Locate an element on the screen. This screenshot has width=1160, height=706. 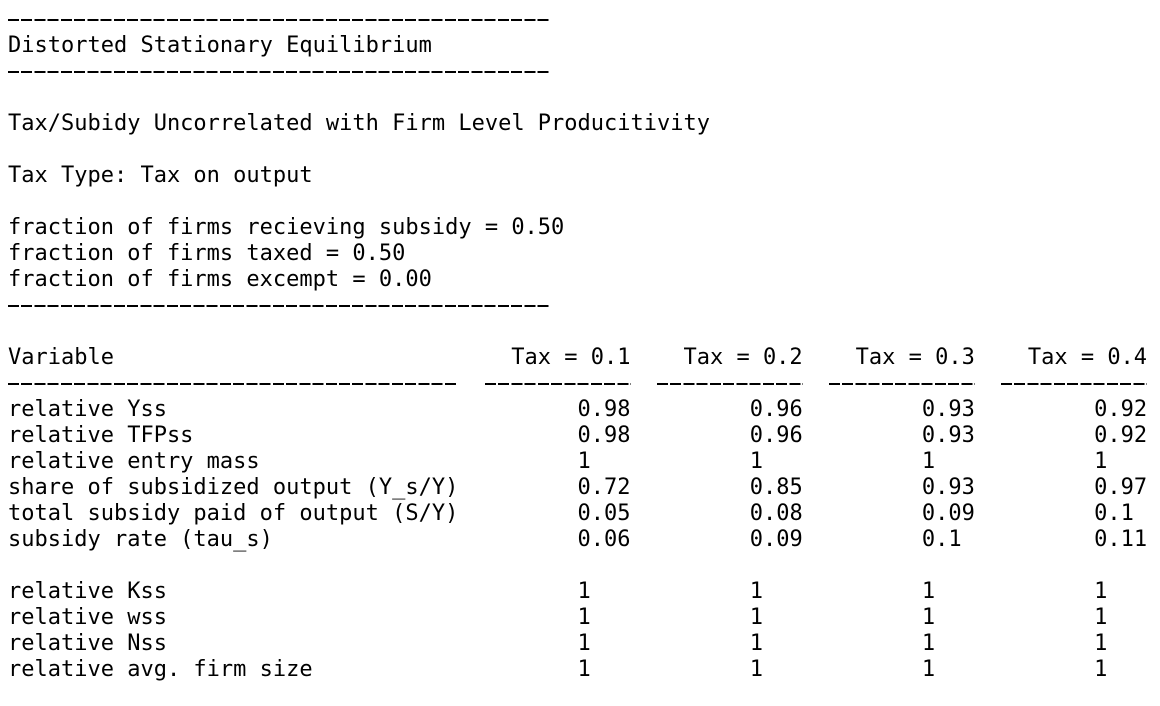
fraction-line: fraction of firms taxed = 0.50 is located at coordinates (207, 253).